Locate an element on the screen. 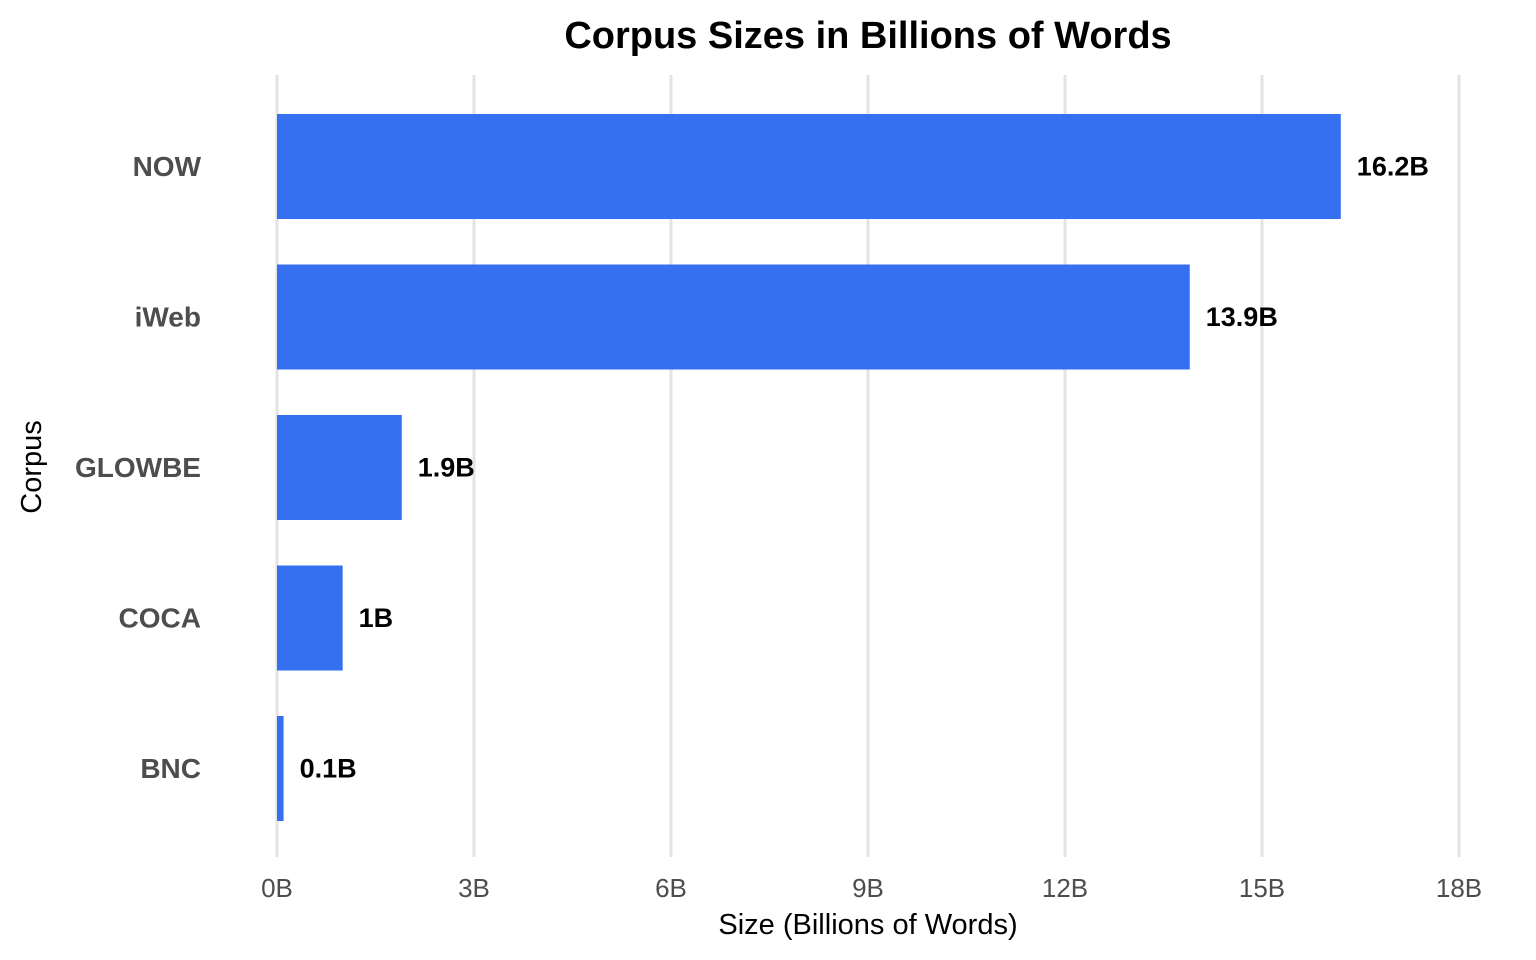  x-tick-label-3: 9B is located at coordinates (868, 888).